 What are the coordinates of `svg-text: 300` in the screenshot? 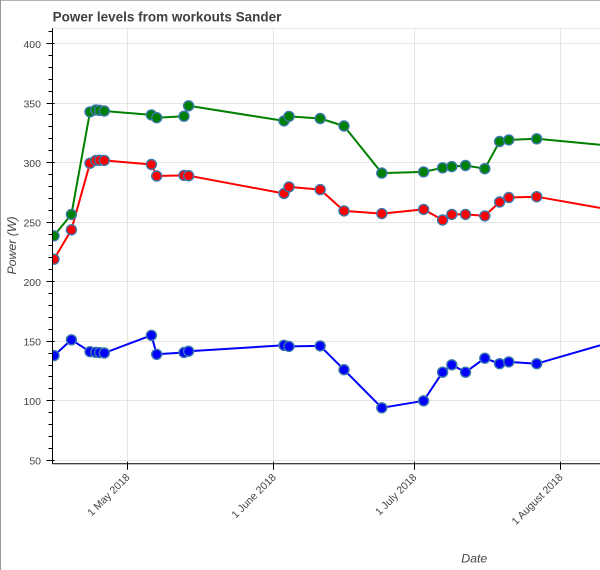 It's located at (32, 164).